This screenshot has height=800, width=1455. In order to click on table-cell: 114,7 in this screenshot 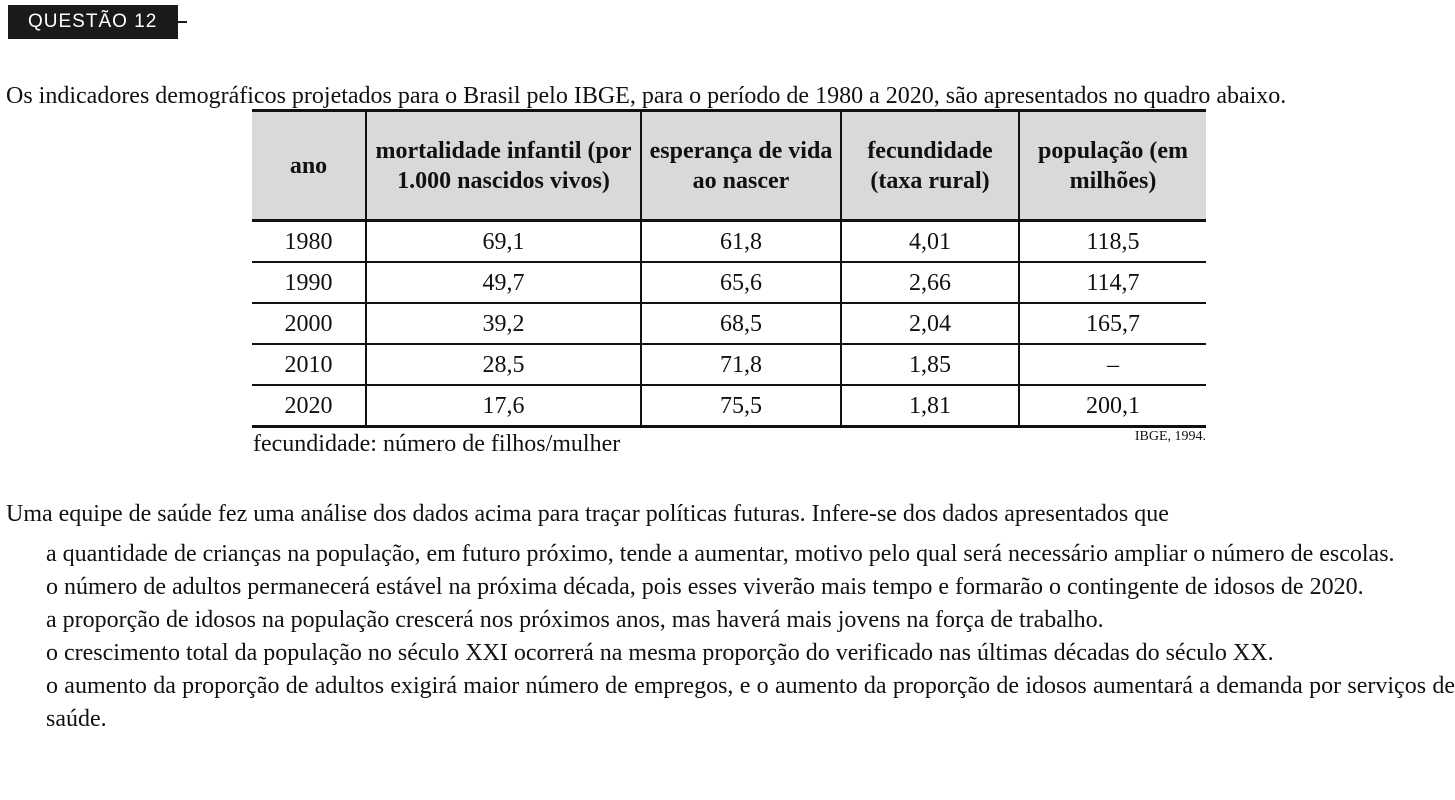, I will do `click(1112, 283)`.